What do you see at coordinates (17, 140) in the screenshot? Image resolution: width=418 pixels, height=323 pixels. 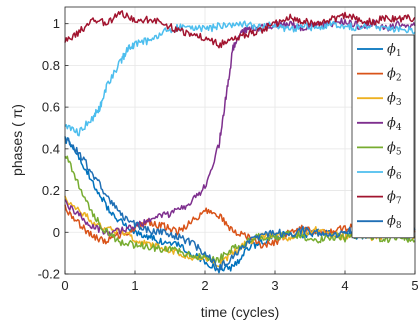 I see `y-axis-title: phases ( π)` at bounding box center [17, 140].